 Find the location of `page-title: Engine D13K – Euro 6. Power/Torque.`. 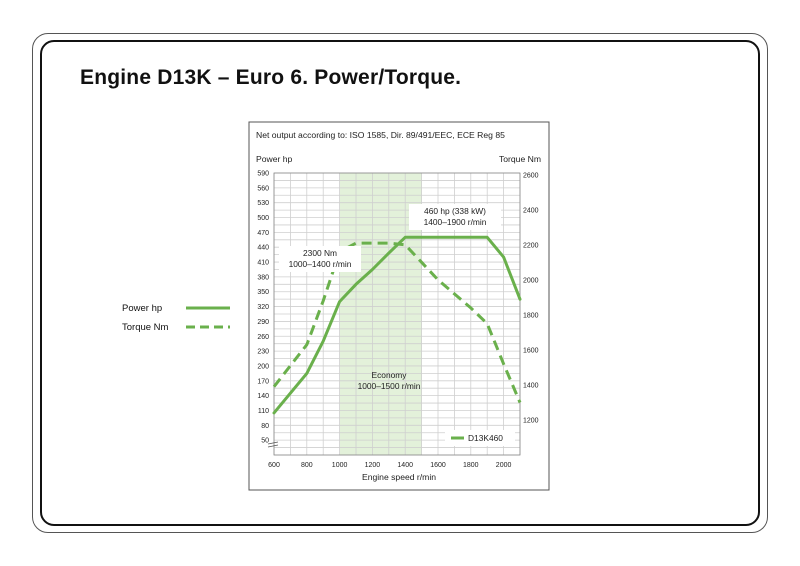

page-title: Engine D13K – Euro 6. Power/Torque. is located at coordinates (271, 77).